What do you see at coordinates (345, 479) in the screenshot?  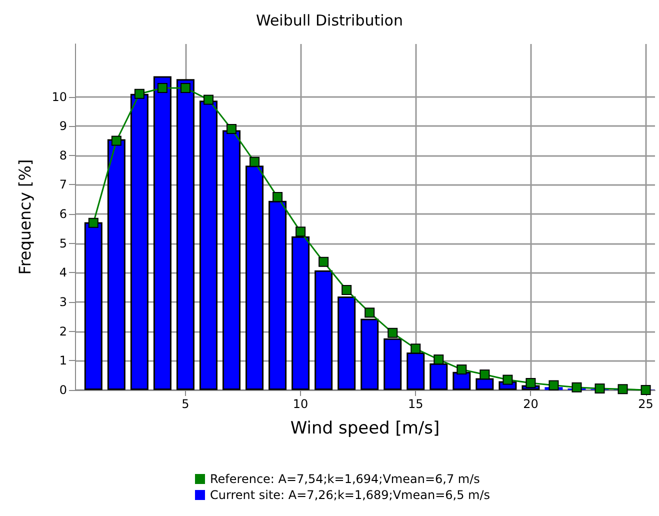 I see `legend-label: Reference: A=7,54;k=1,694;Vmean=6,7 m/s` at bounding box center [345, 479].